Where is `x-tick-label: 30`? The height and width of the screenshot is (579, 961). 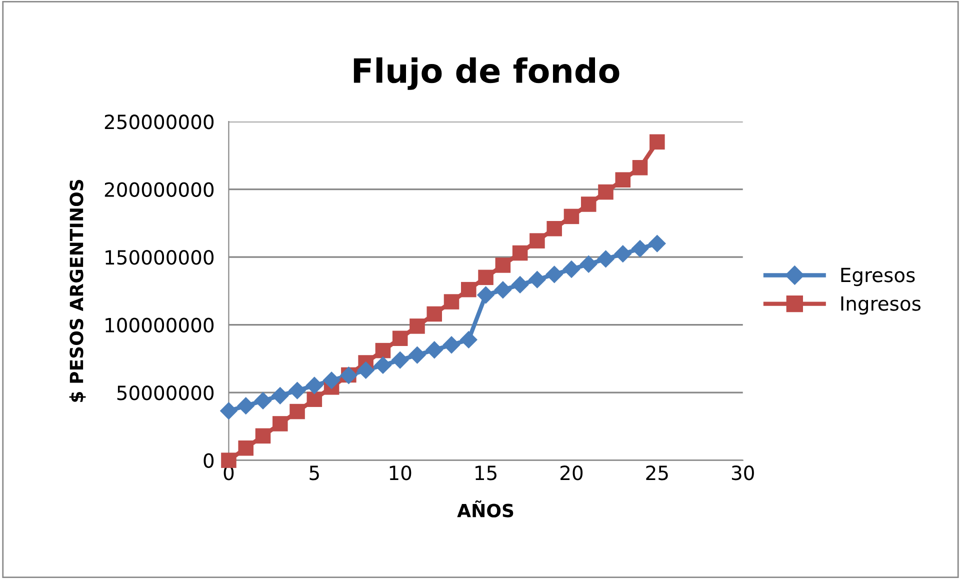
x-tick-label: 30 is located at coordinates (743, 473).